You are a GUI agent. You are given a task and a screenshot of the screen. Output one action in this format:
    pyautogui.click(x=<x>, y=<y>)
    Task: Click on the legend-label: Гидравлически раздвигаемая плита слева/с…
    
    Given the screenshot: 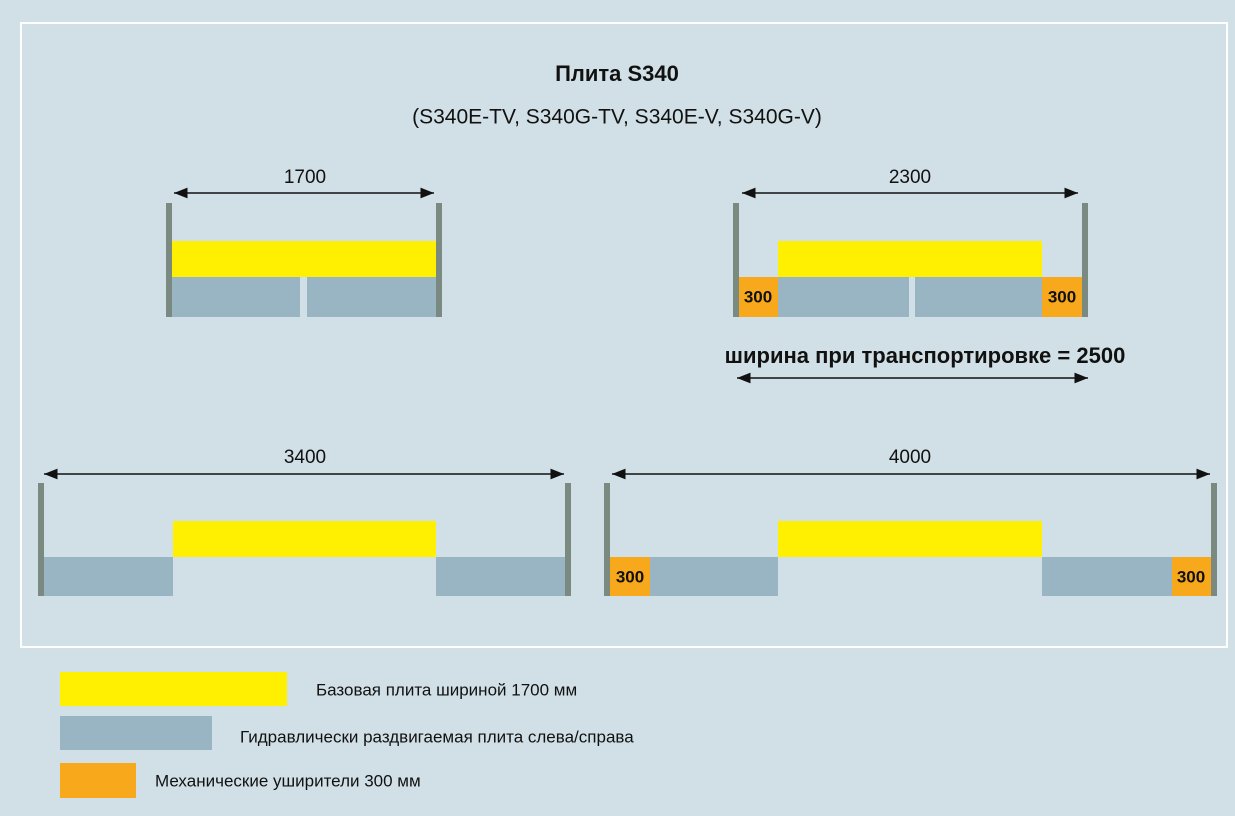 What is the action you would take?
    pyautogui.click(x=437, y=736)
    